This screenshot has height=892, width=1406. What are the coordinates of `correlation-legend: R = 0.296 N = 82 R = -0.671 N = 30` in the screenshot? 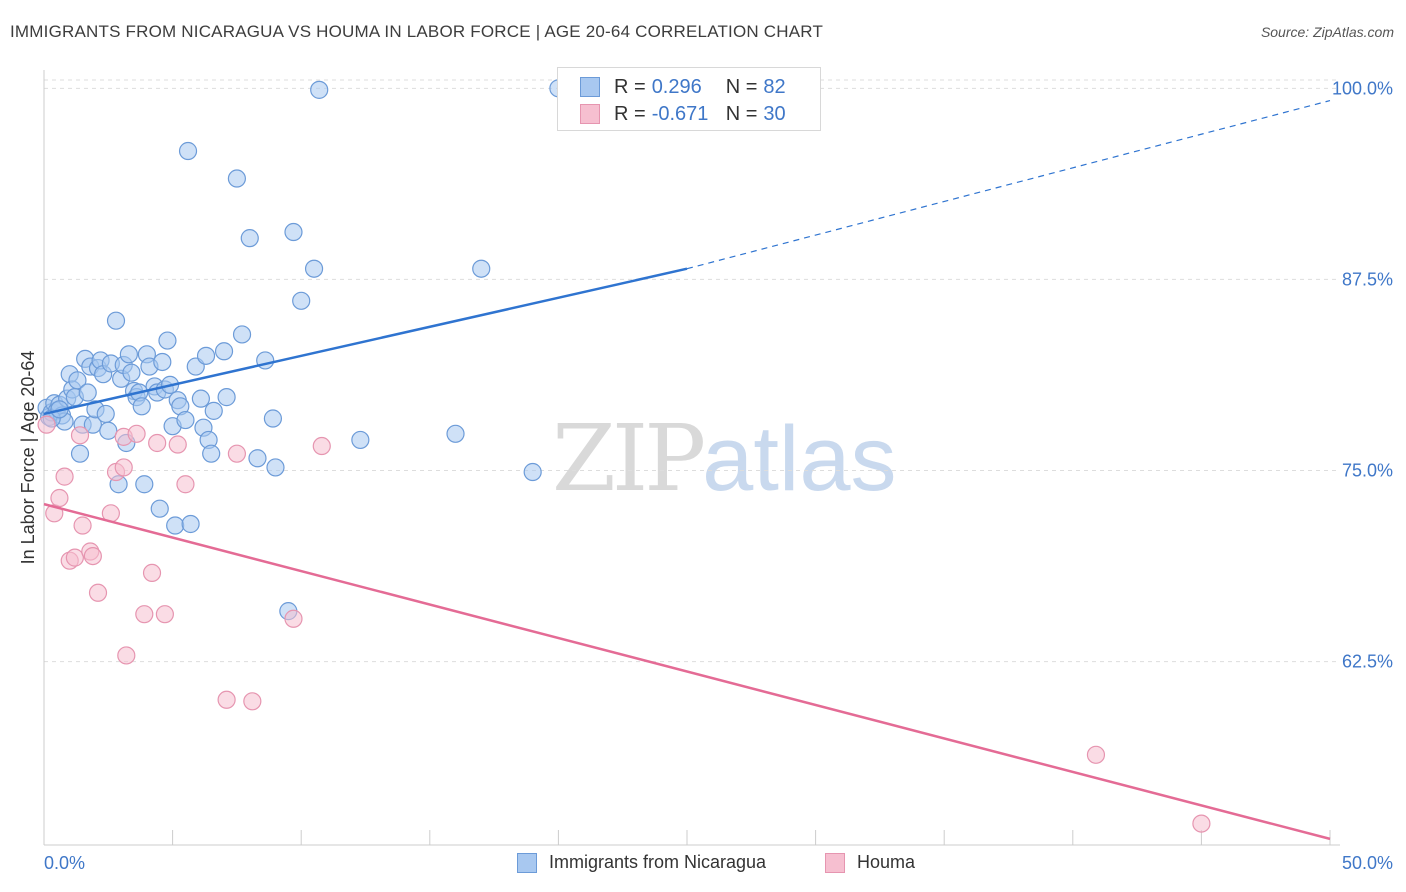 It's located at (689, 99).